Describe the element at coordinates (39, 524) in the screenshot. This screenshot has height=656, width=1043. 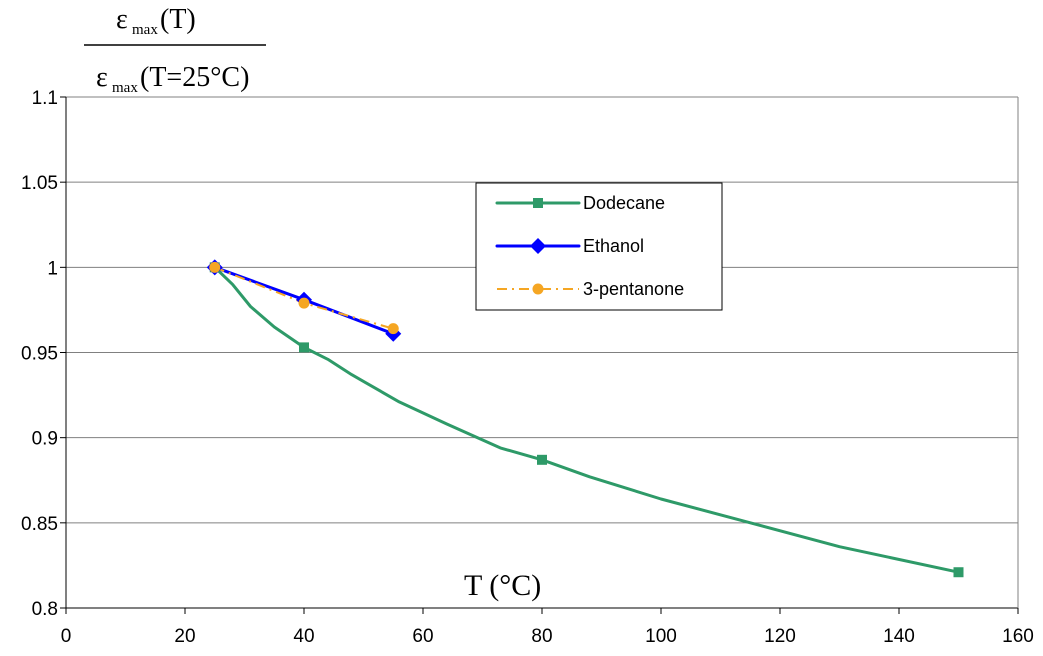
I see `y-tick-label: 0.85` at that location.